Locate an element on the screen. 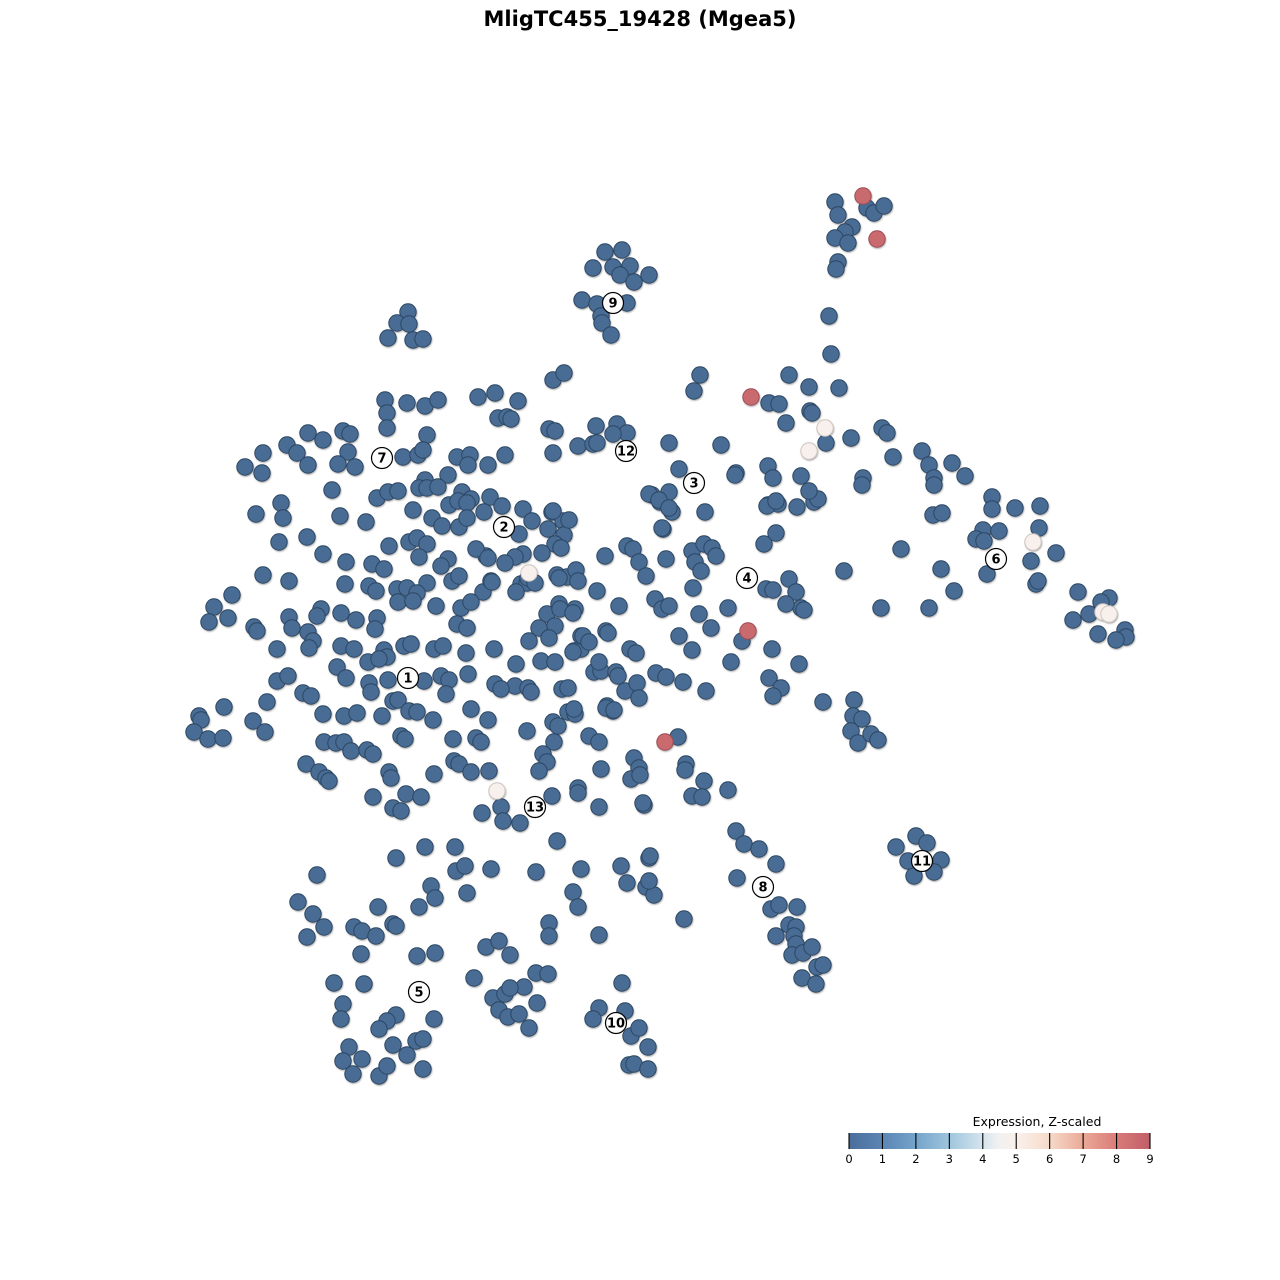 Image resolution: width=1280 pixels, height=1280 pixels. cluster-label-8: 8 is located at coordinates (763, 887).